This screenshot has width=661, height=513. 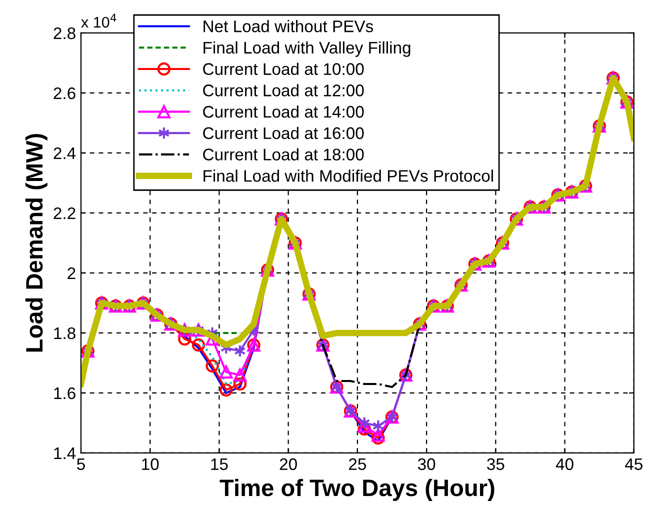 I want to click on x-tick-label: 10, so click(x=150, y=464).